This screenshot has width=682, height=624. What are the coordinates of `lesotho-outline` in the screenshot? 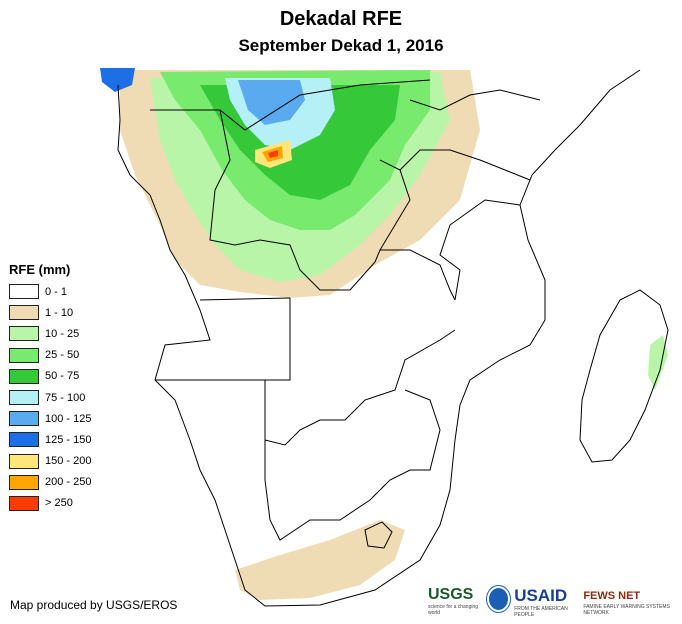 It's located at (378, 535).